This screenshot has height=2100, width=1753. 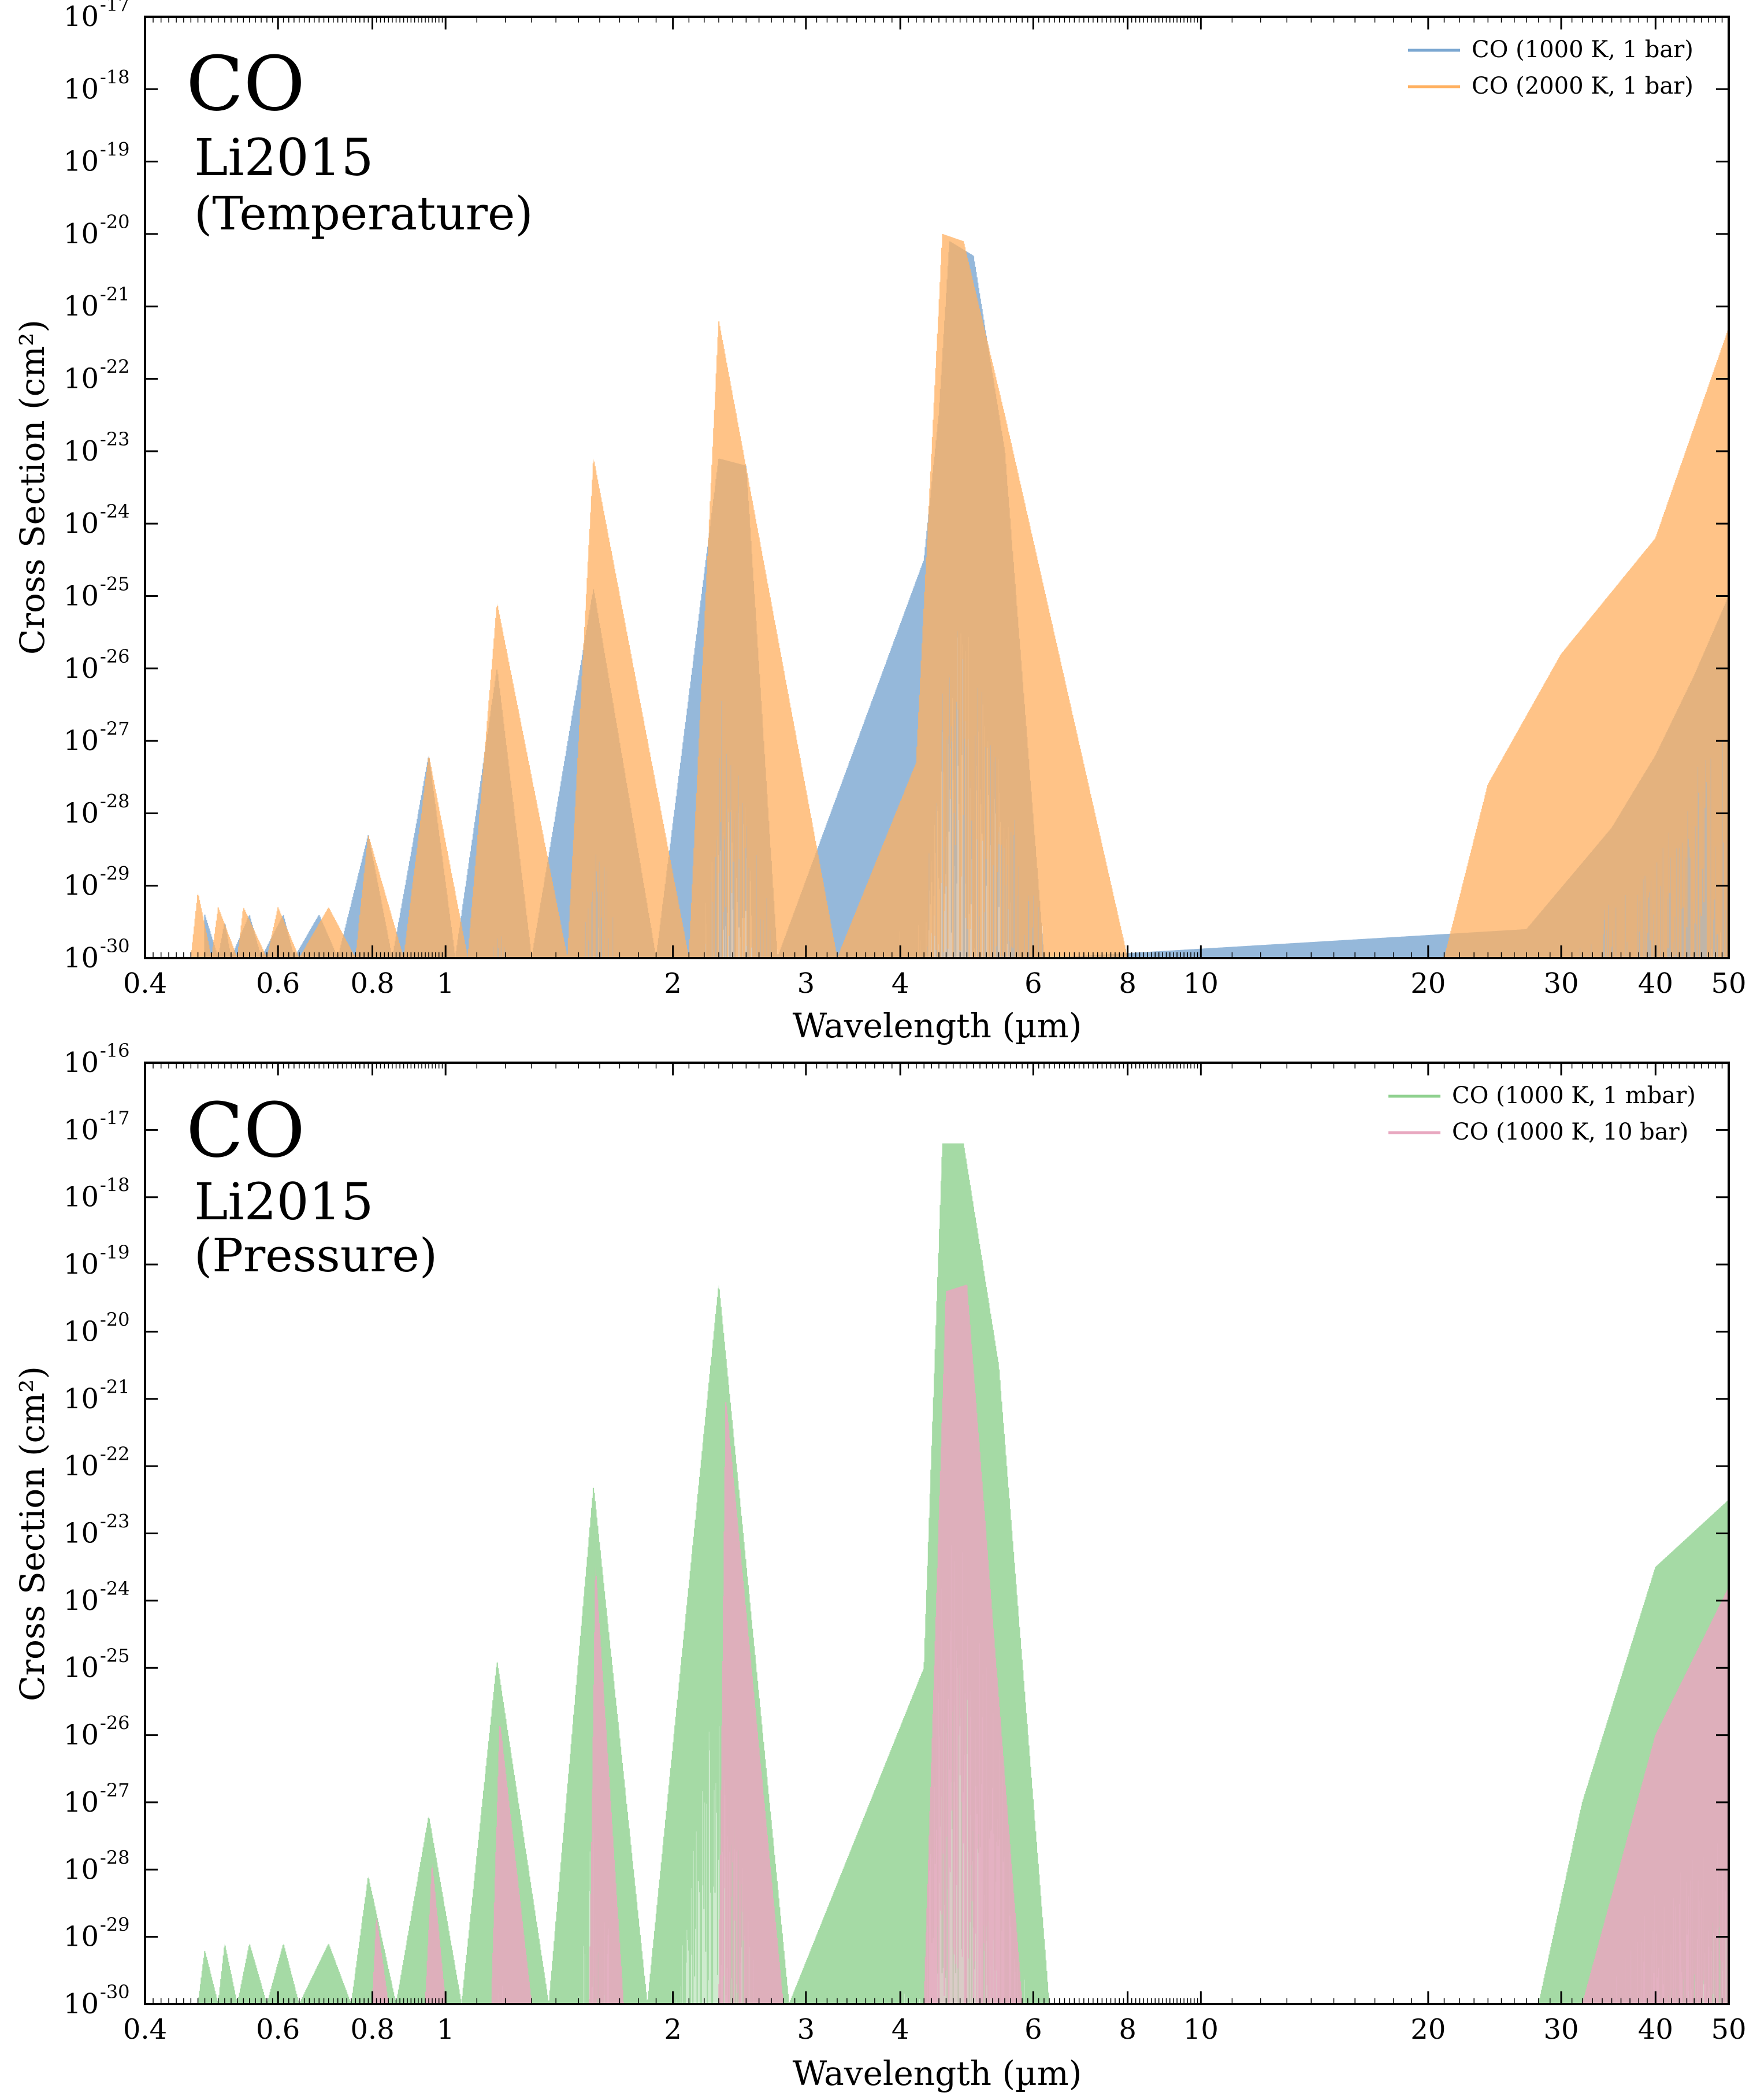 I want to click on pressure-x-axis-label: Wavelength (µm), so click(x=937, y=2073).